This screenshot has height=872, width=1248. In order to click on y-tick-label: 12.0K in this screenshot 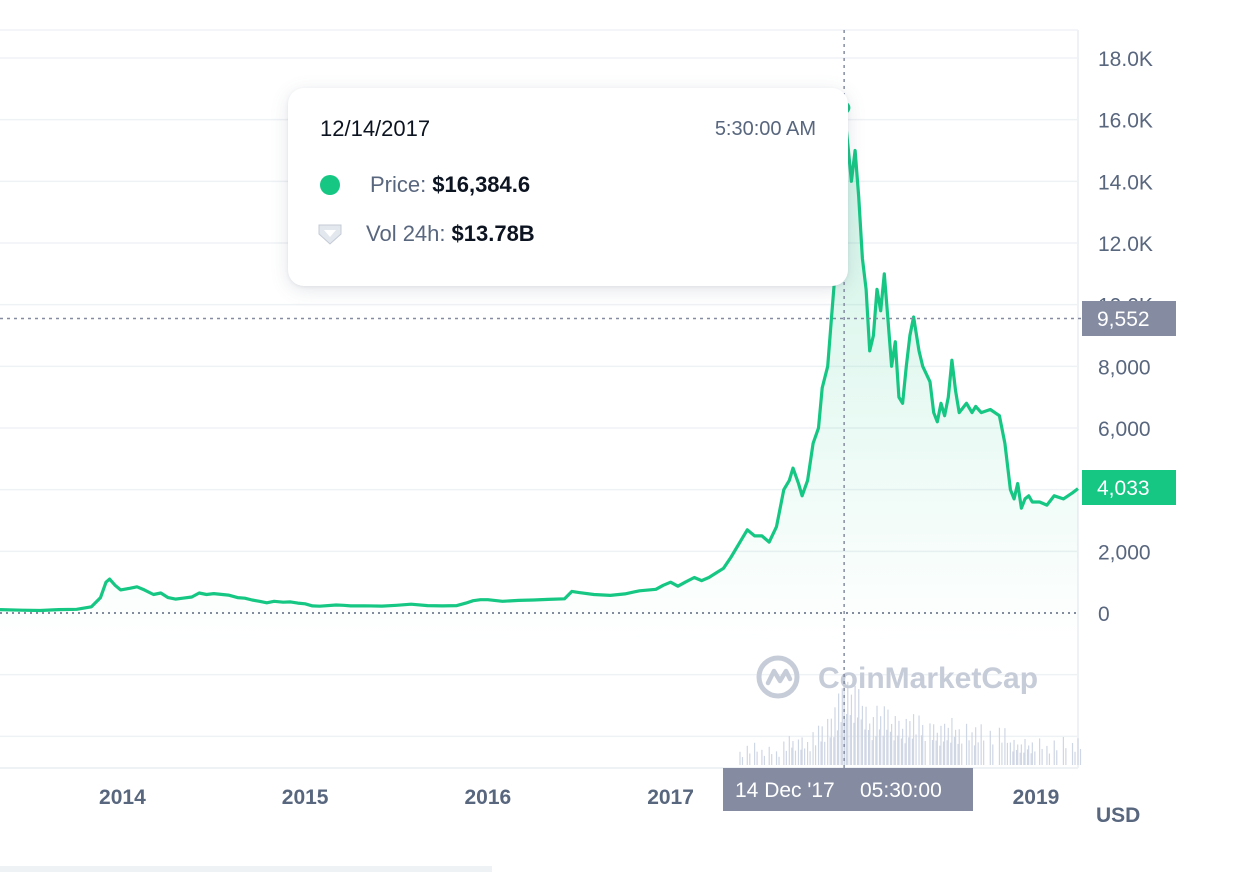, I will do `click(1125, 244)`.